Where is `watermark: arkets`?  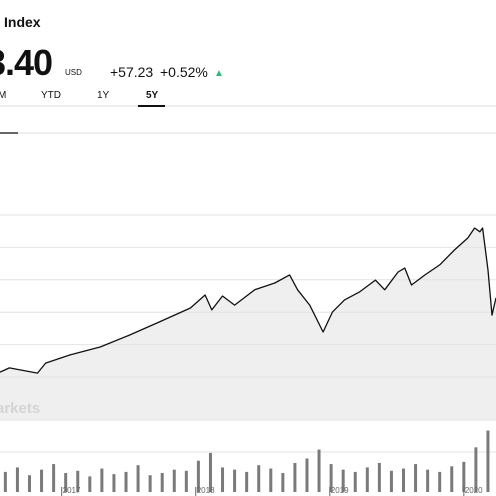 watermark: arkets is located at coordinates (20, 408).